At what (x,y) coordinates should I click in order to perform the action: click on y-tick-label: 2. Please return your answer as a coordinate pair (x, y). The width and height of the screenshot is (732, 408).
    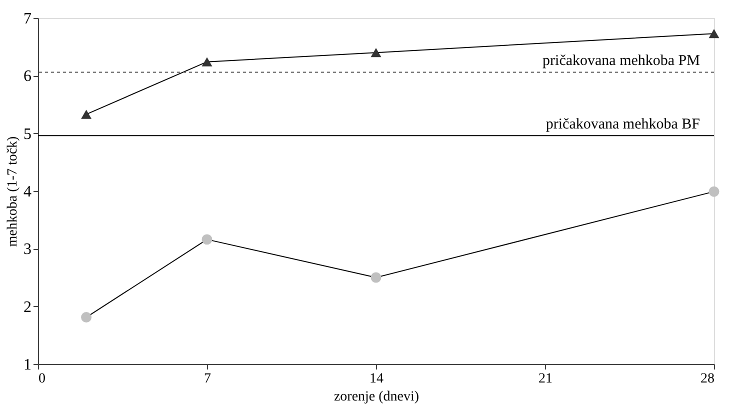
    Looking at the image, I should click on (28, 307).